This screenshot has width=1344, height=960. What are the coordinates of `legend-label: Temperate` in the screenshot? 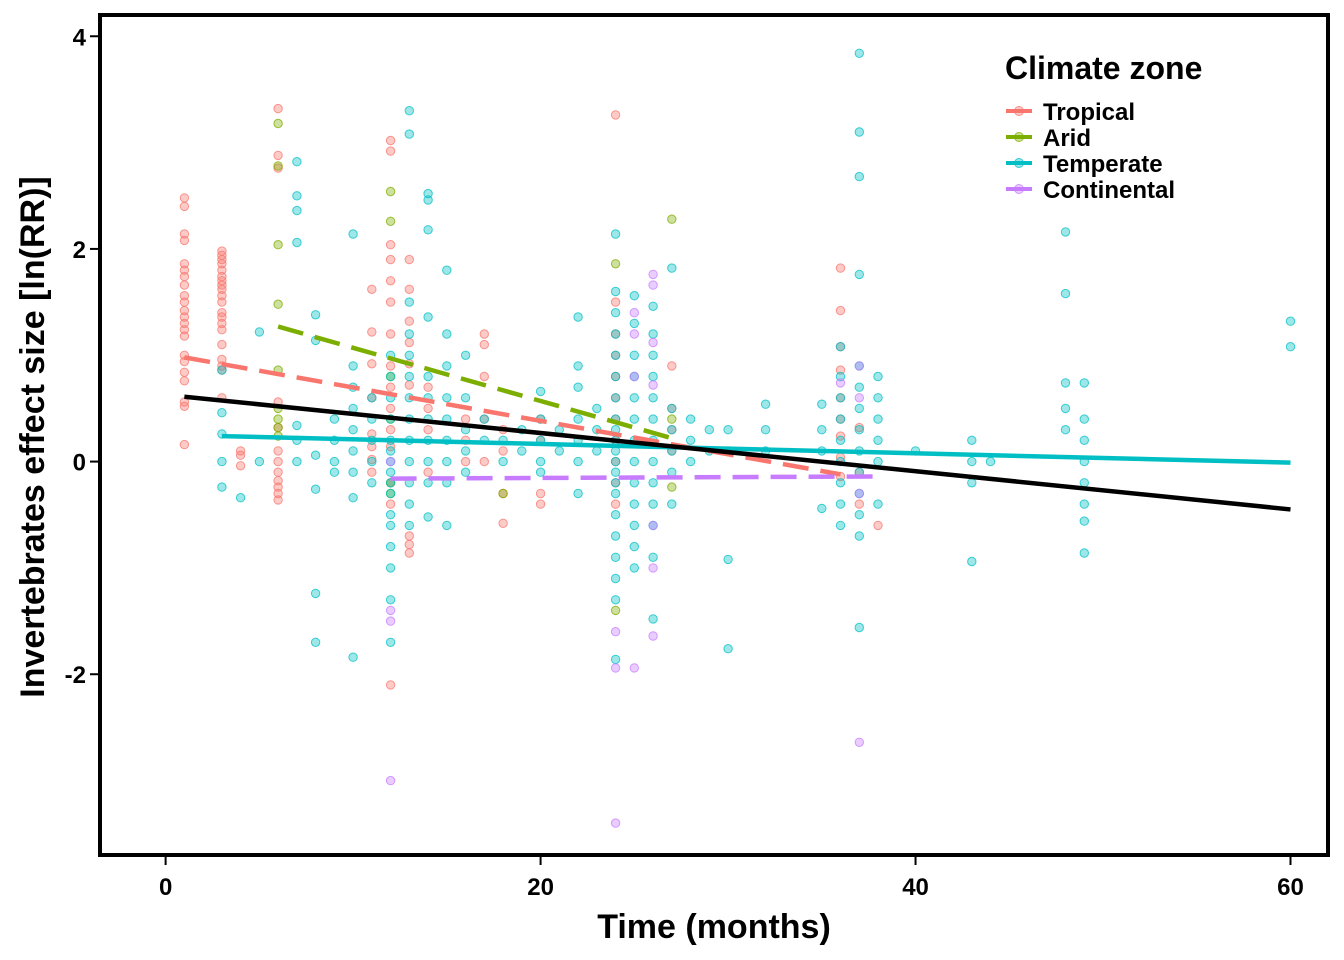 It's located at (1103, 164).